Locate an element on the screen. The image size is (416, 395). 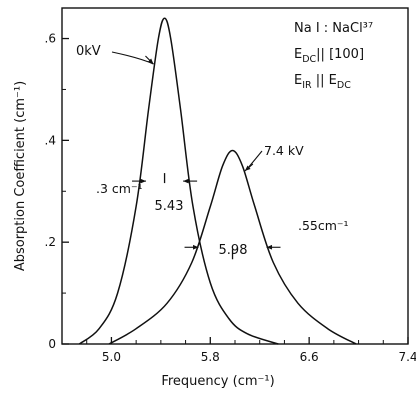
x-tick-label: 5.8 is located at coordinates (210, 357).